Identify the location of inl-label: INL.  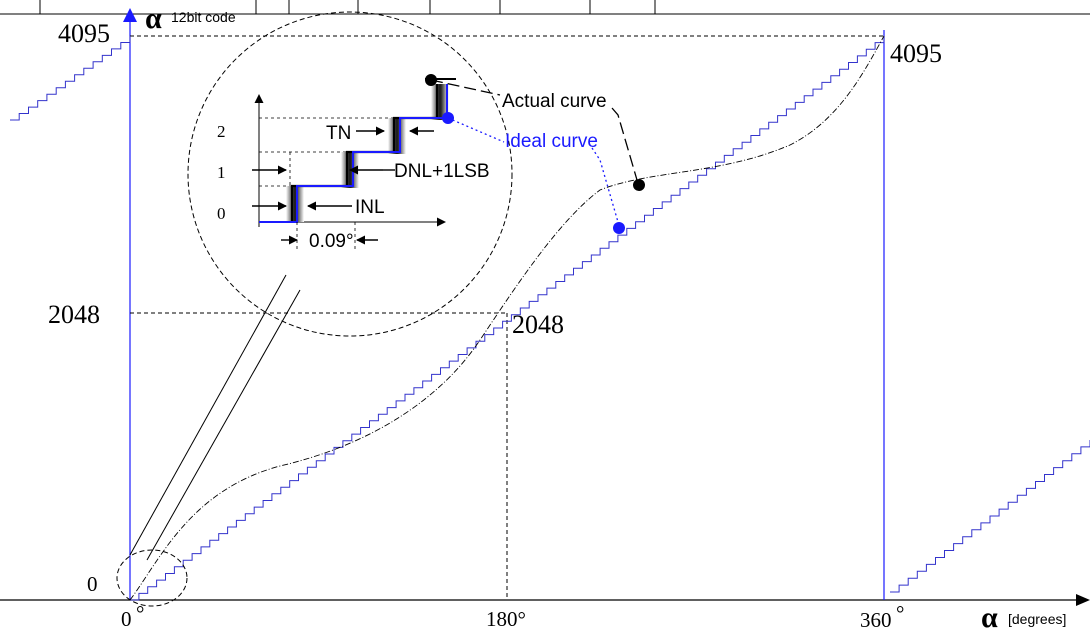
(370, 207).